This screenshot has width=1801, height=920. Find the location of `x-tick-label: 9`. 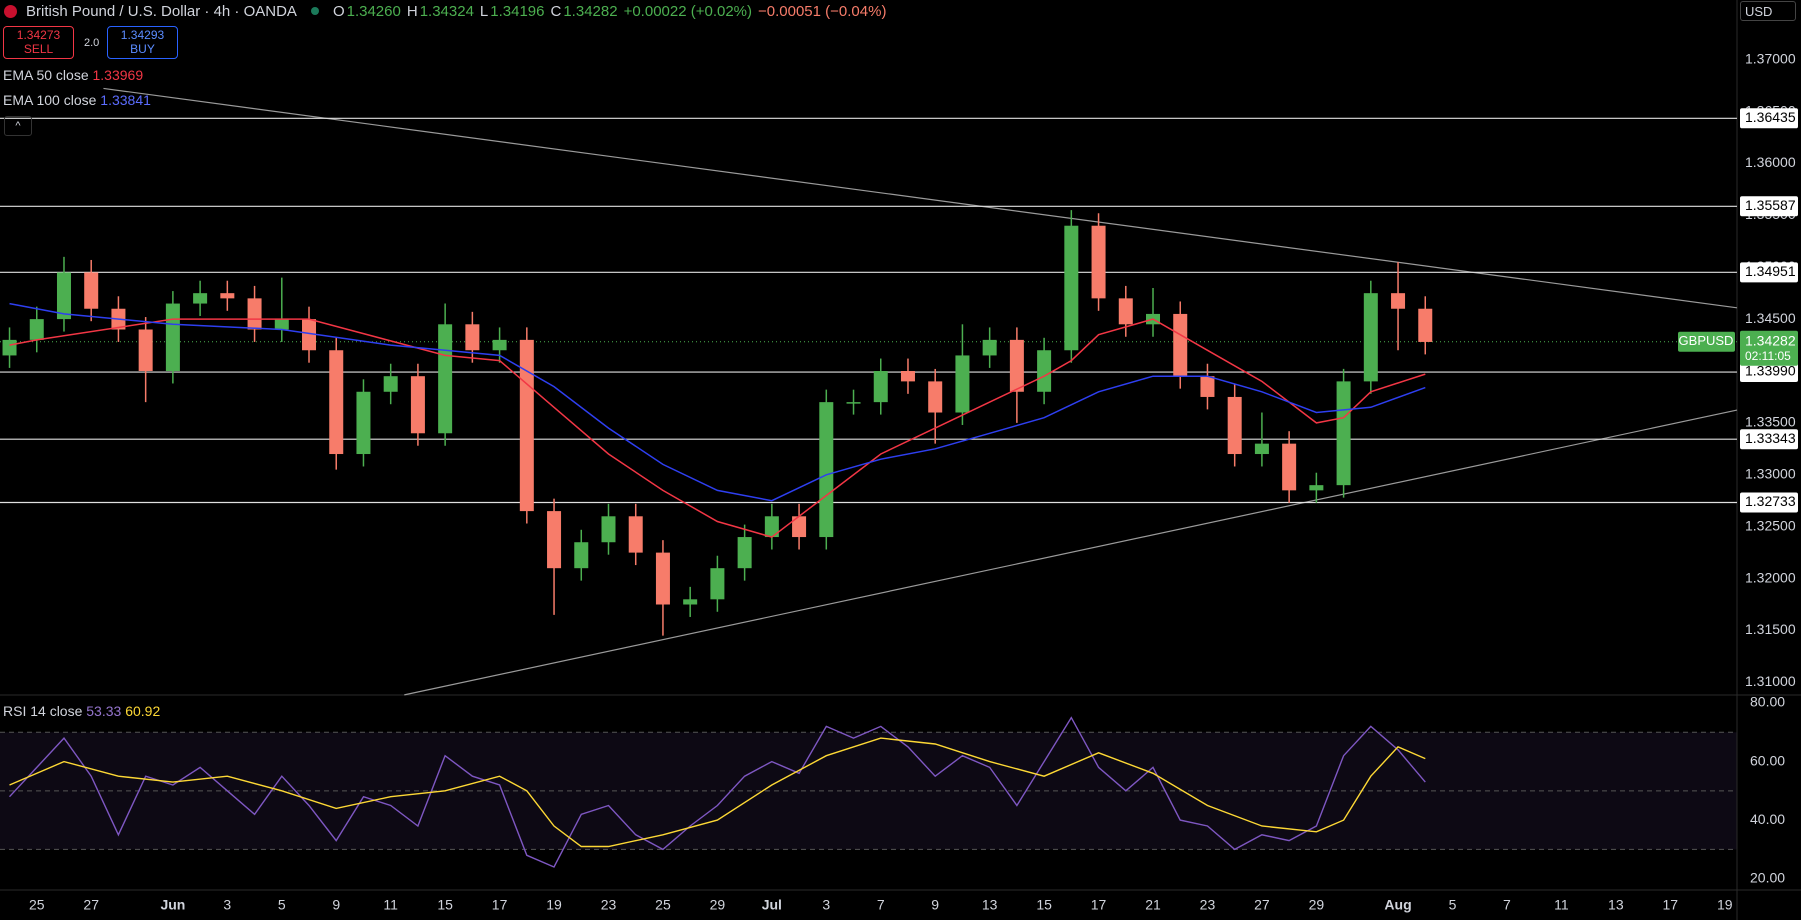

x-tick-label: 9 is located at coordinates (935, 905).